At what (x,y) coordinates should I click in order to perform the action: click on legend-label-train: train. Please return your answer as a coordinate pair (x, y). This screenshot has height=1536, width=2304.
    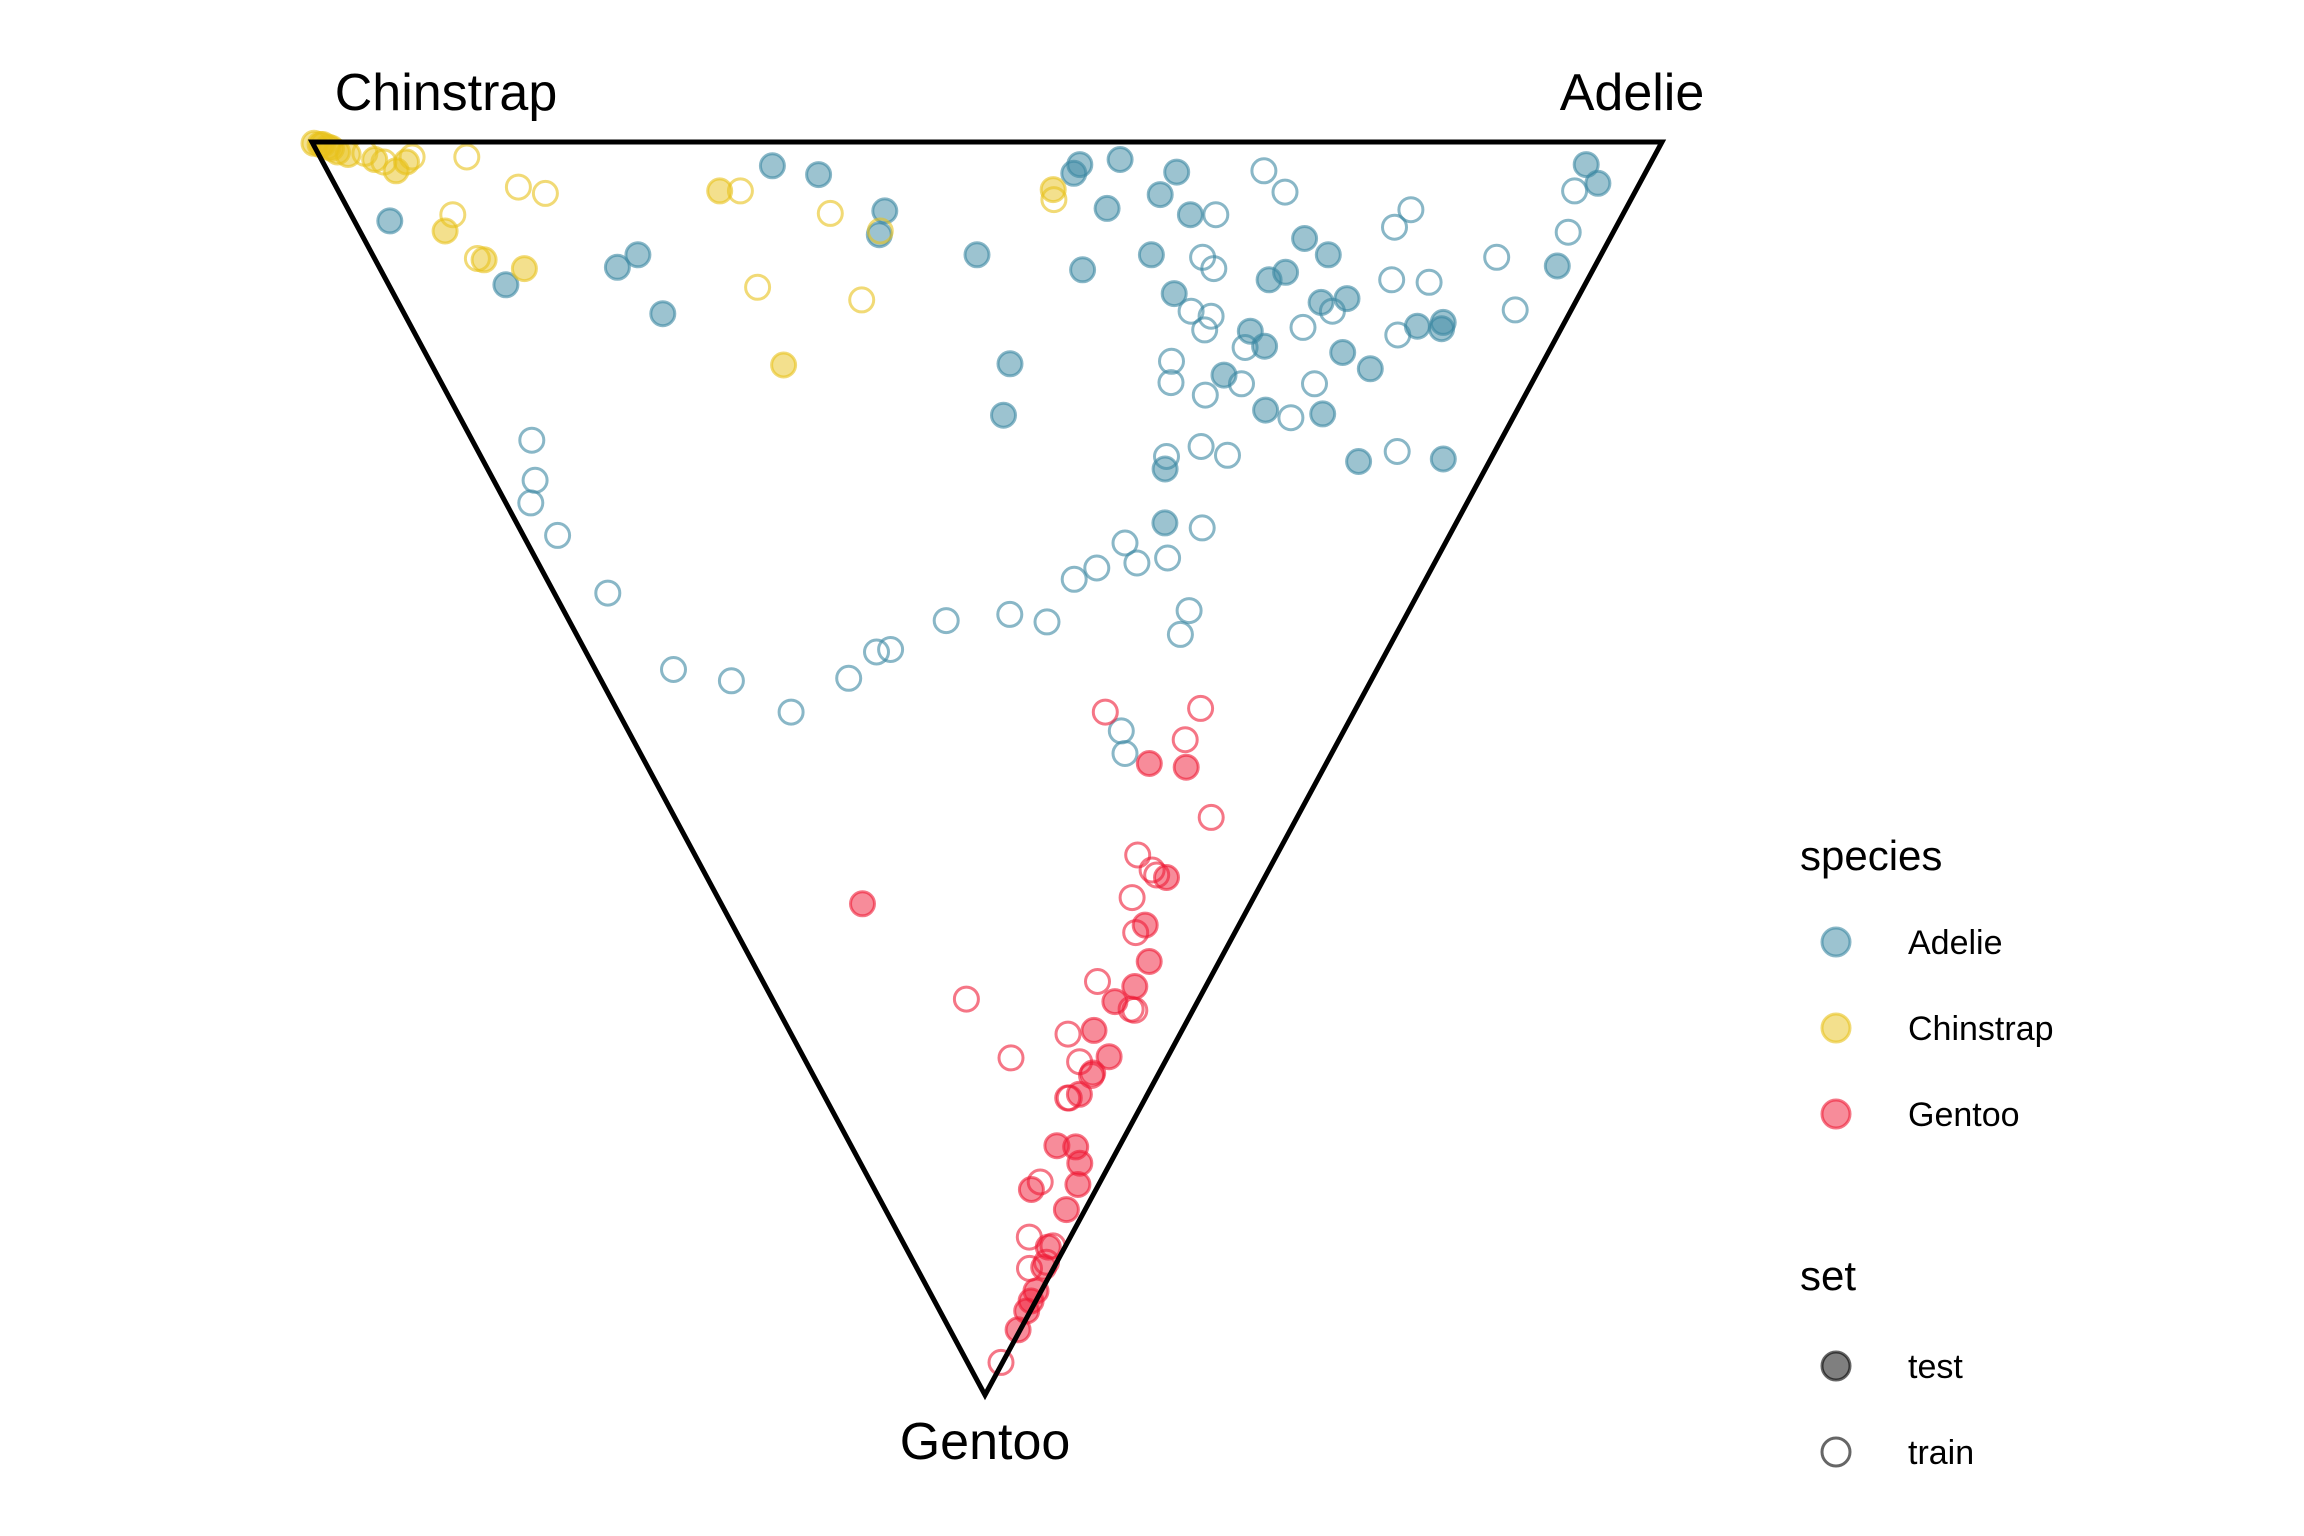
    Looking at the image, I should click on (1941, 1453).